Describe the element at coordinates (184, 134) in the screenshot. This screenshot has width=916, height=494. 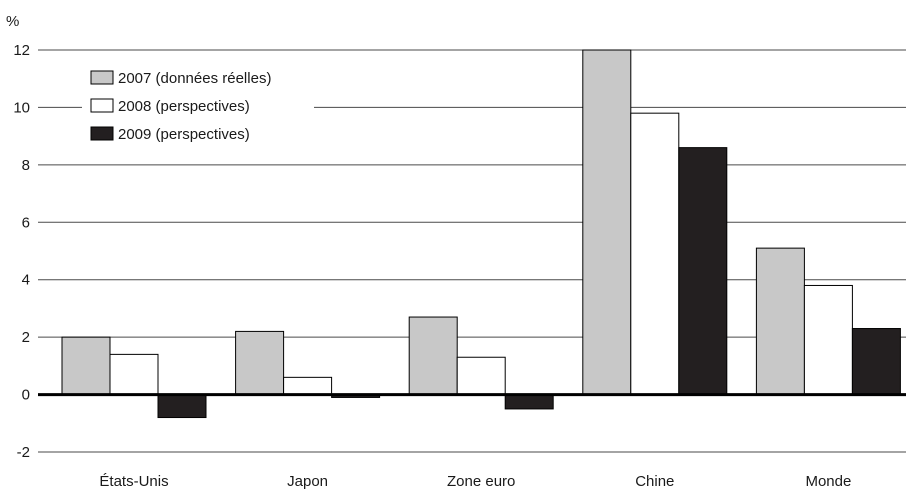
I see `legend-label: 2009 (perspectives)` at that location.